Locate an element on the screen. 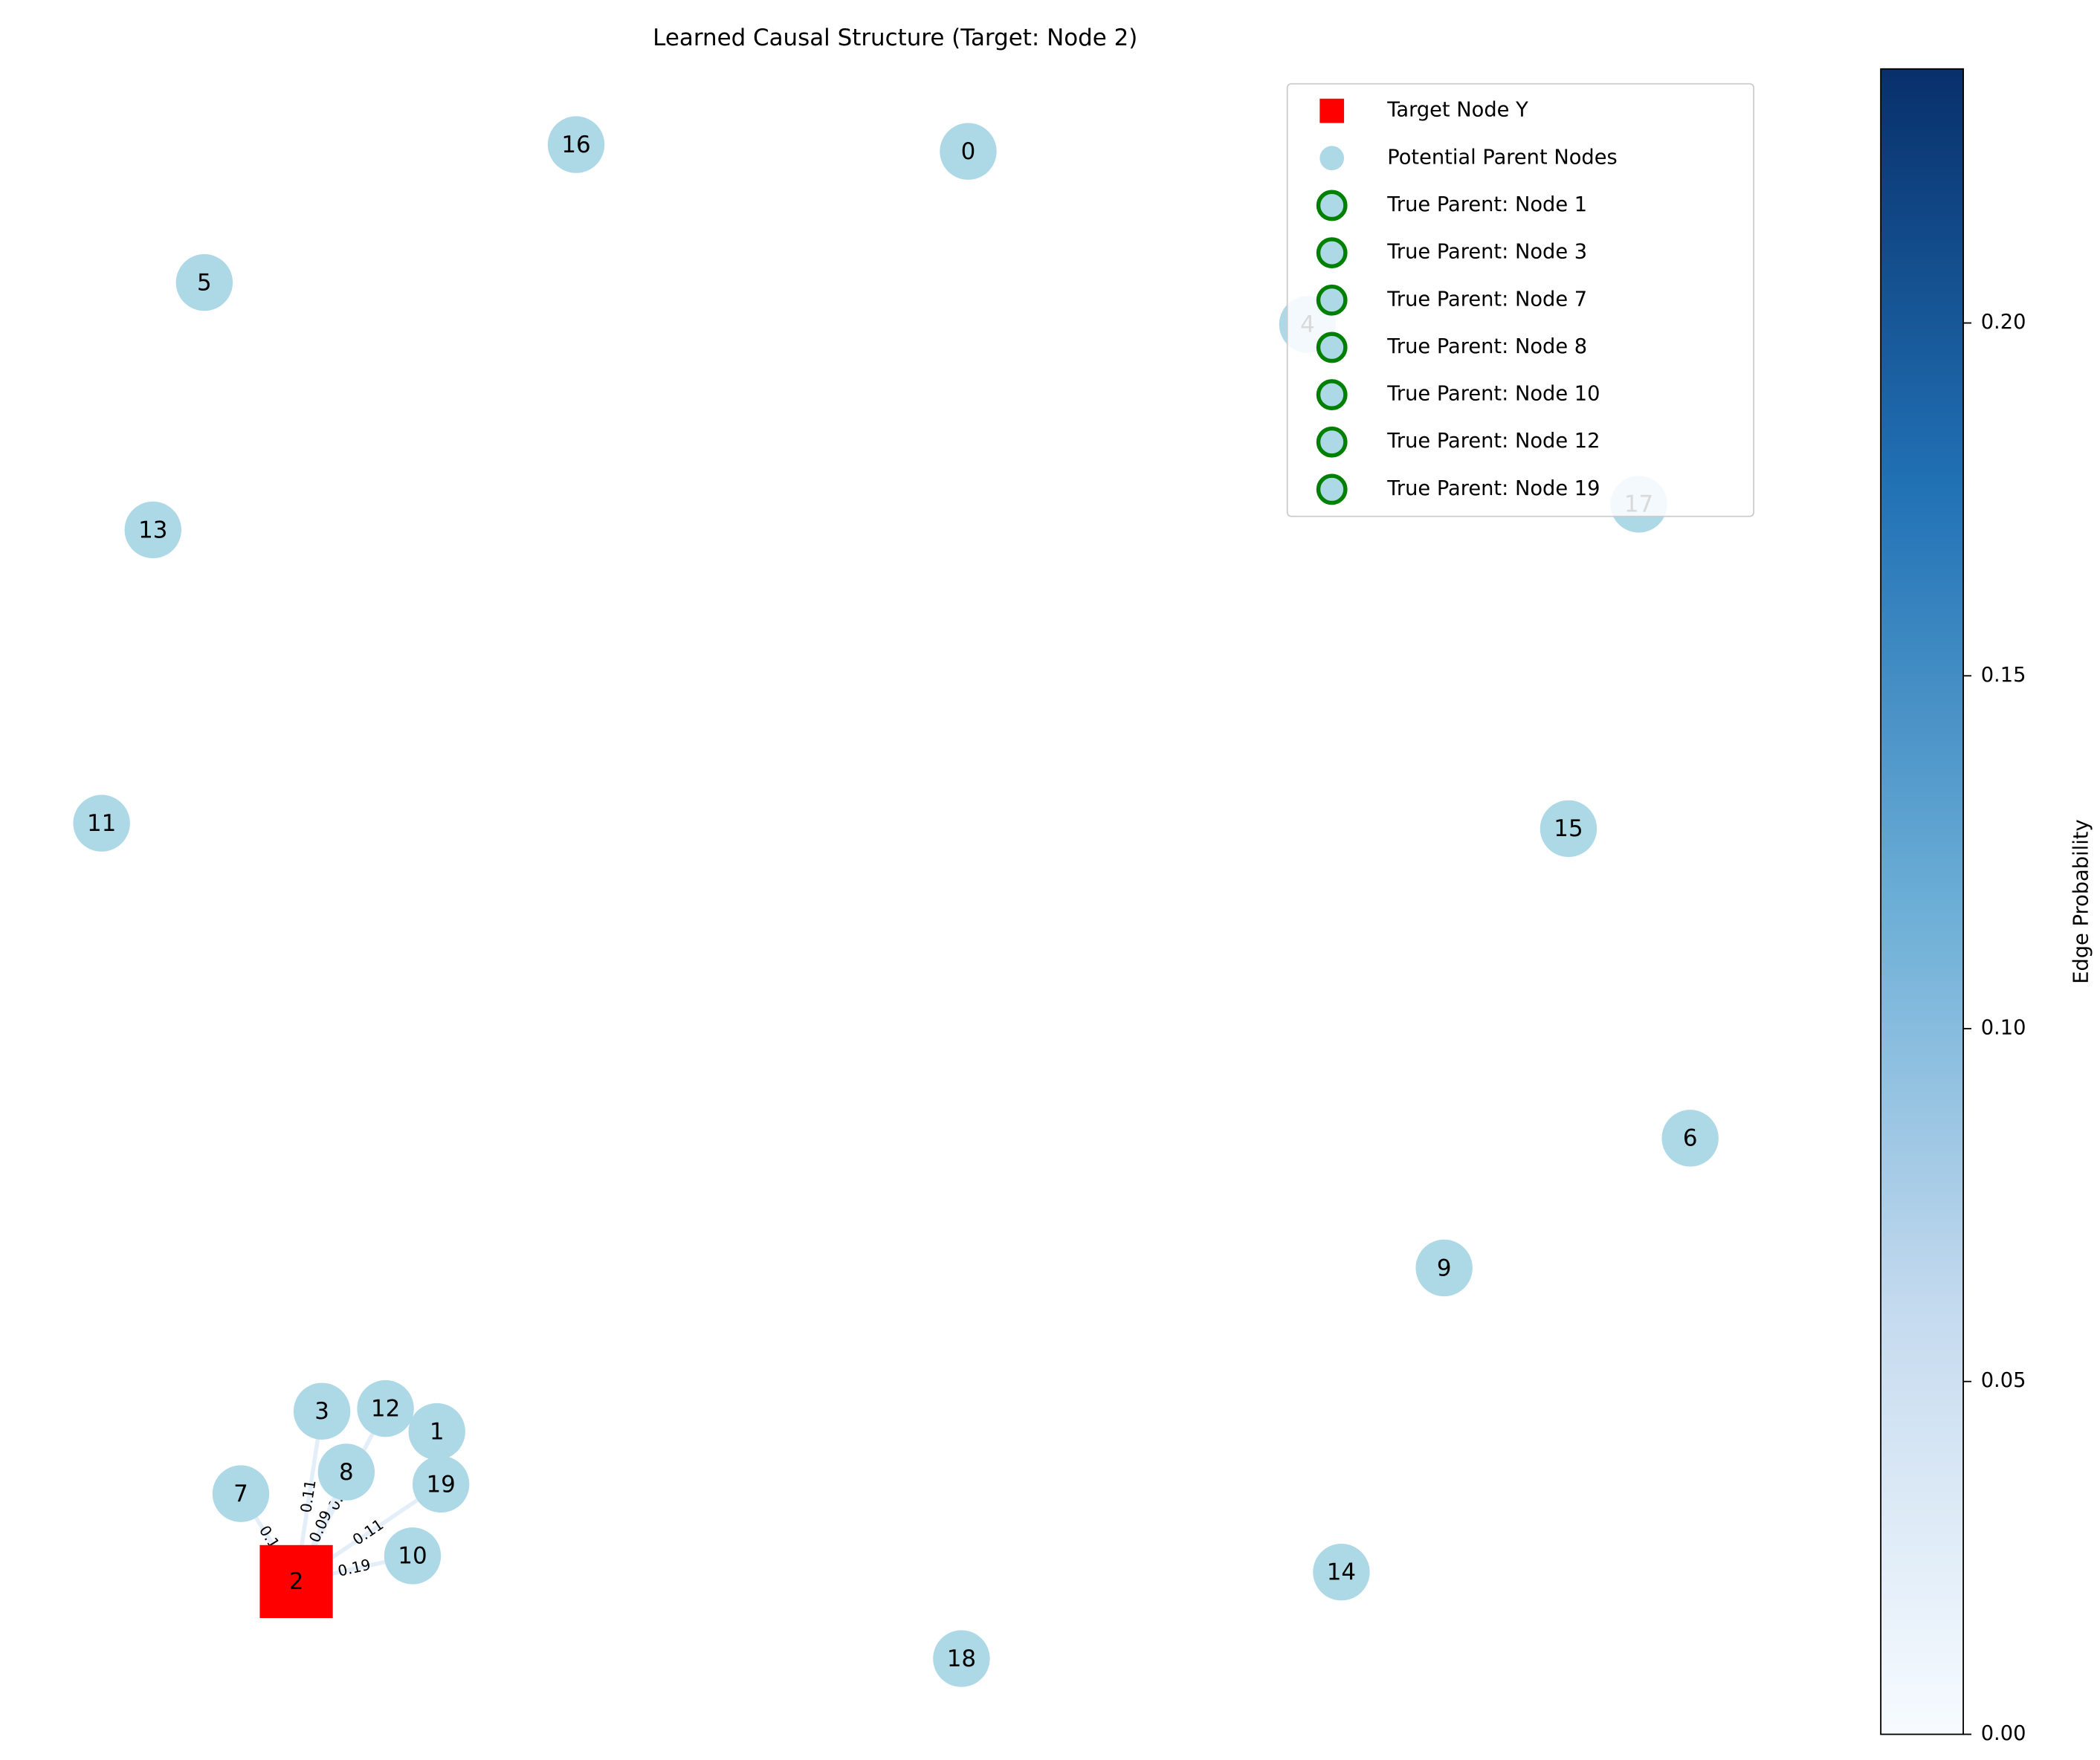  legend-box is located at coordinates (1521, 299).